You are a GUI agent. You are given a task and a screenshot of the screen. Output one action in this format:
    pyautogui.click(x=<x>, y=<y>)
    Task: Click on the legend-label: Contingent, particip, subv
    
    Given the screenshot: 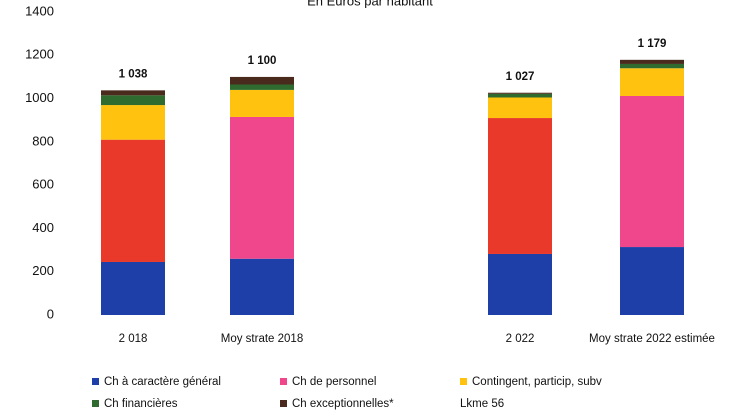 What is the action you would take?
    pyautogui.click(x=537, y=382)
    